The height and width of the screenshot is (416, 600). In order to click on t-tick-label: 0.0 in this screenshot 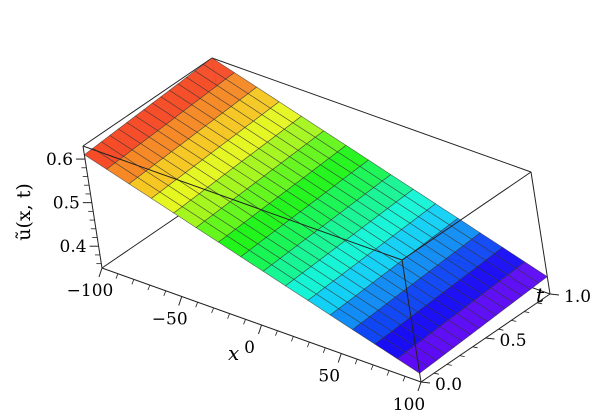, I will do `click(448, 385)`.